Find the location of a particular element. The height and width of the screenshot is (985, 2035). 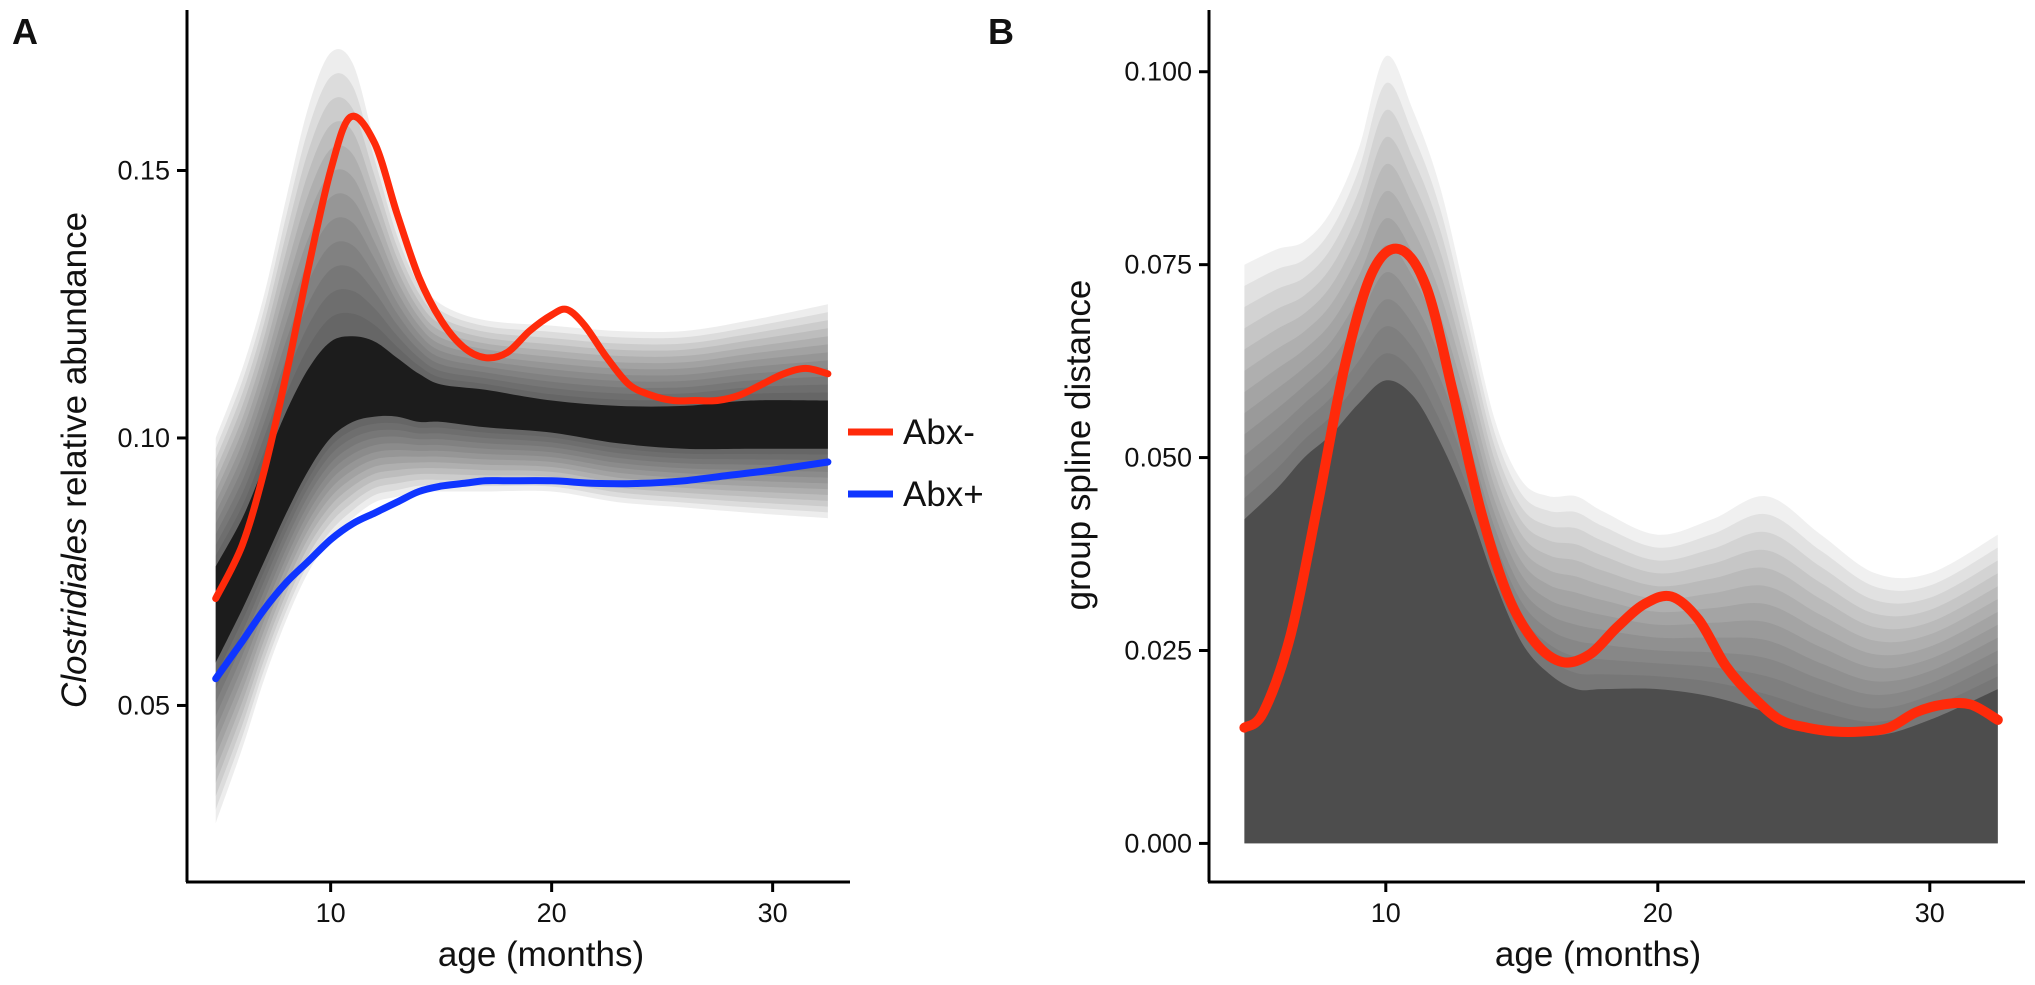

panel-a-x-ticks: 10 20 30 is located at coordinates (552, 905).